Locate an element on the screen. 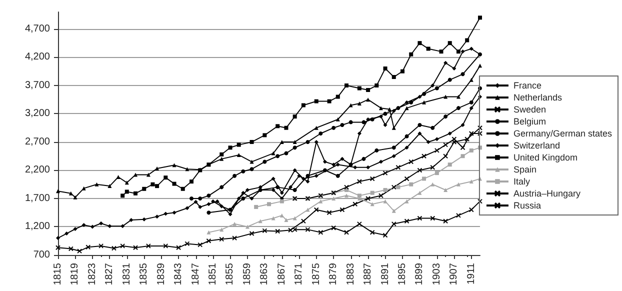 This screenshot has width=622, height=291. x-tick-label: 1859 is located at coordinates (247, 274).